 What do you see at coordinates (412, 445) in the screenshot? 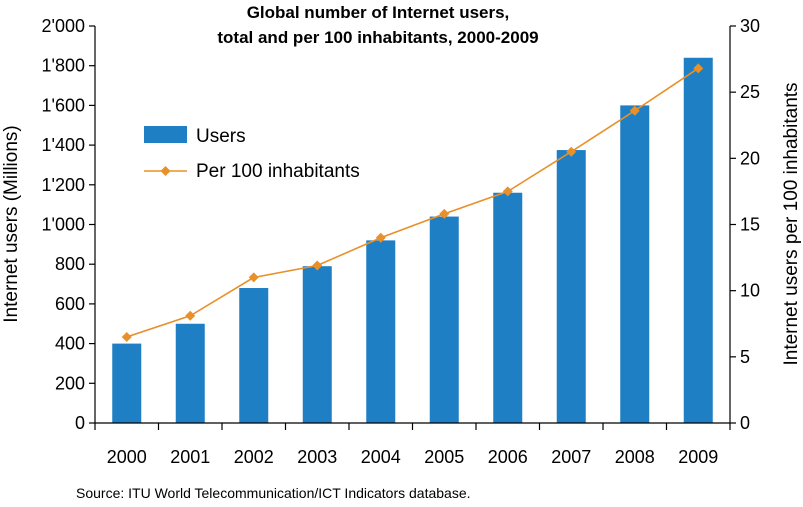
I see `x-axis-ticks: 2000 2001 2002 2003 2004 2005 2006 2007 2008 2009` at bounding box center [412, 445].